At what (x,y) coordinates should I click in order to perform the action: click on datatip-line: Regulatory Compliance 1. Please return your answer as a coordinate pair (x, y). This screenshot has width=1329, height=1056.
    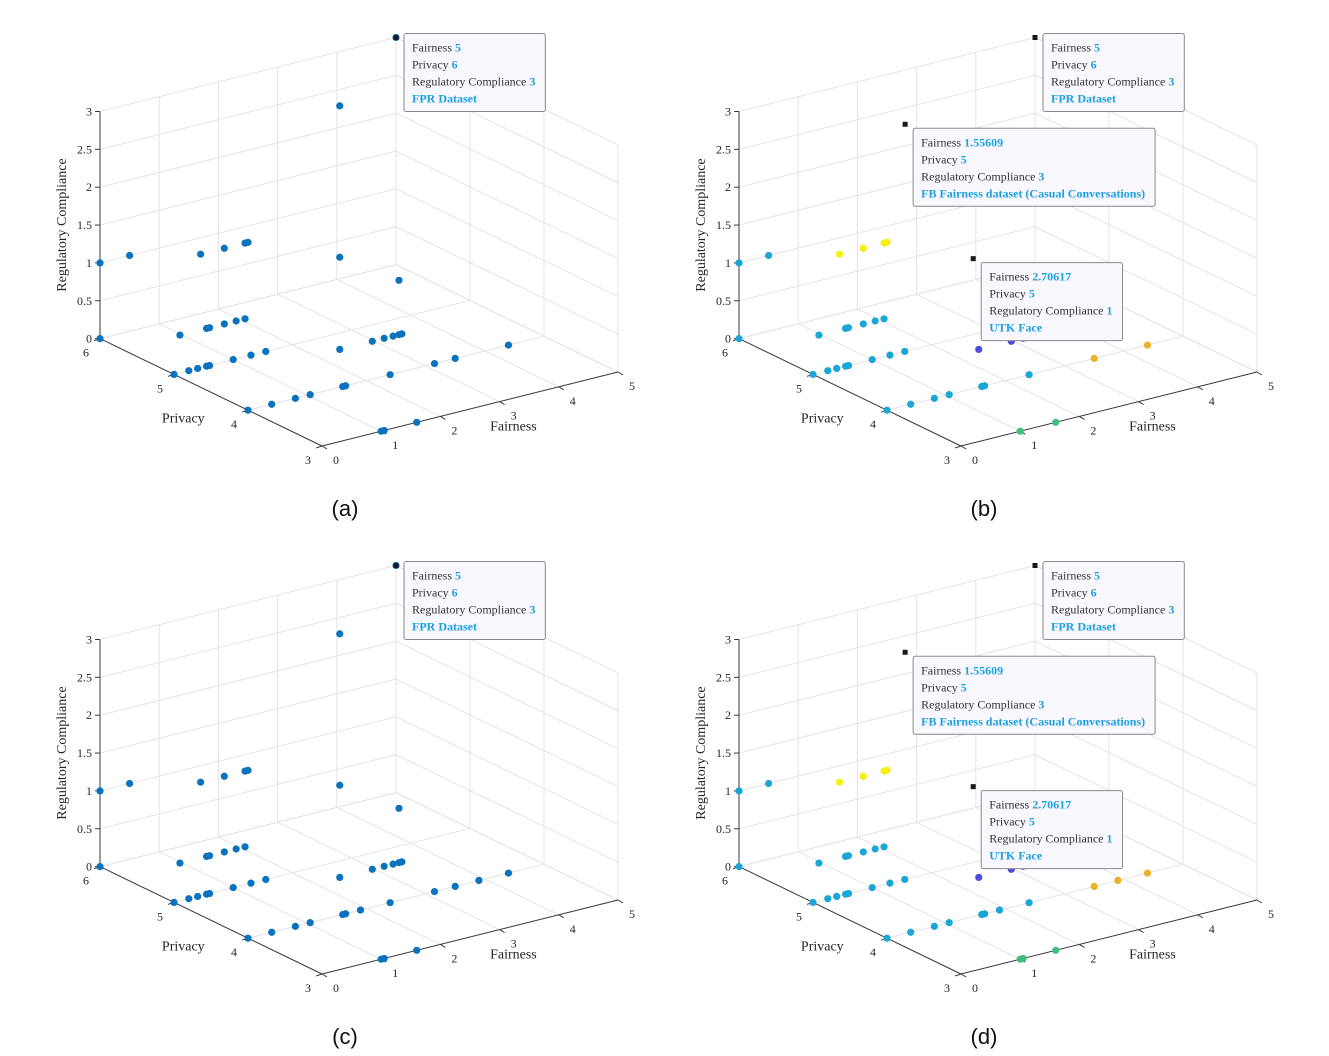
    Looking at the image, I should click on (1050, 839).